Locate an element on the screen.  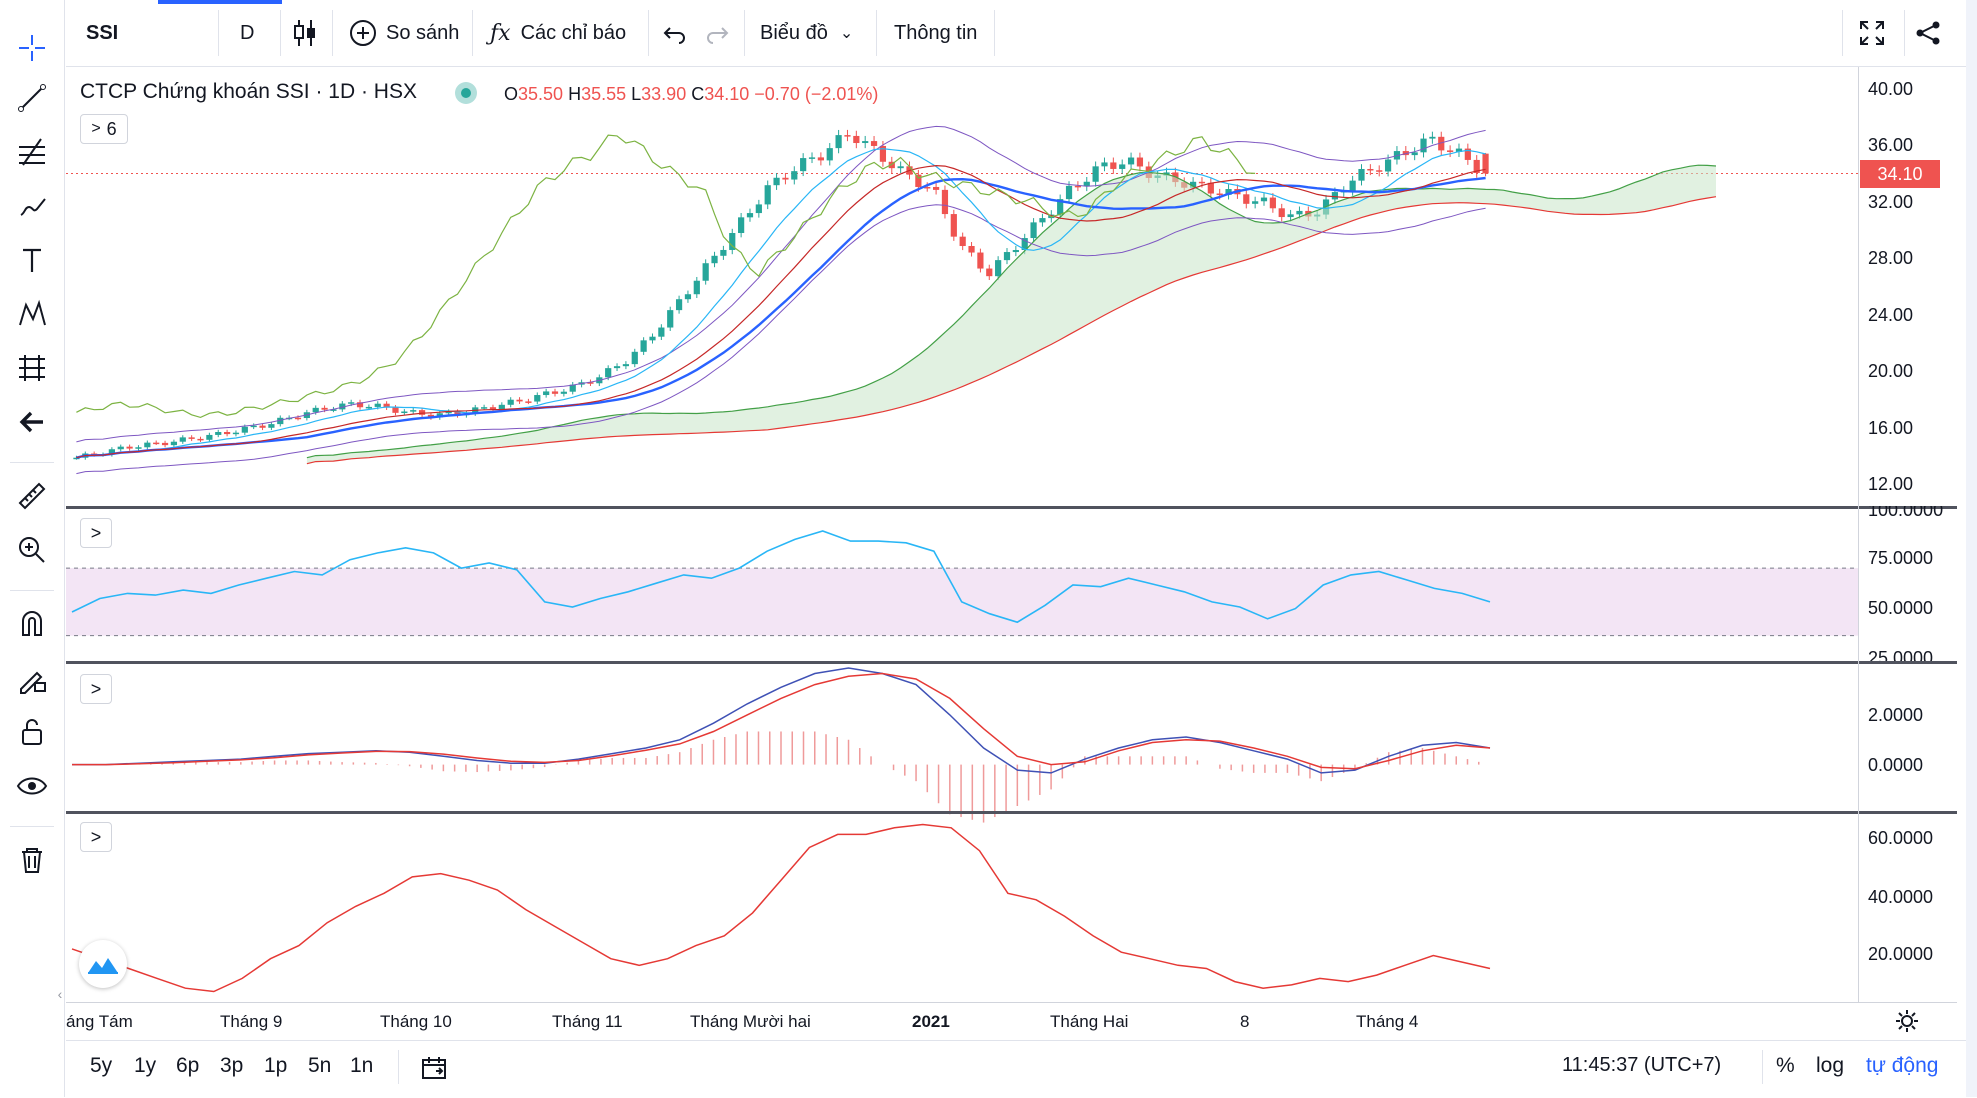
range-1n-button: 1n is located at coordinates (362, 1065).